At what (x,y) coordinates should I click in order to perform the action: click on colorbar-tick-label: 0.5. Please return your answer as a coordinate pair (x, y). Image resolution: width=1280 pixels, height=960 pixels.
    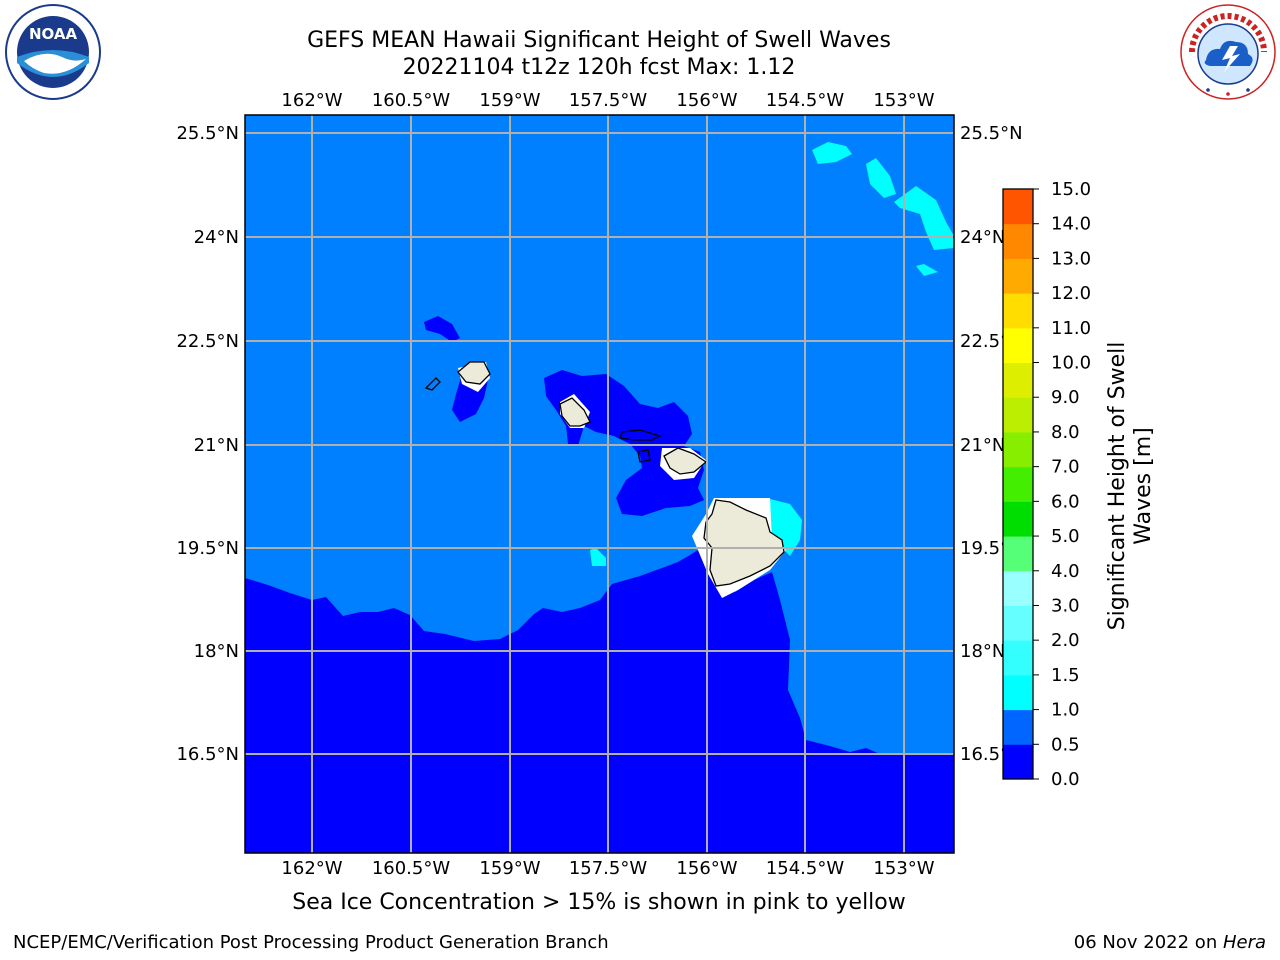
    Looking at the image, I should click on (1065, 744).